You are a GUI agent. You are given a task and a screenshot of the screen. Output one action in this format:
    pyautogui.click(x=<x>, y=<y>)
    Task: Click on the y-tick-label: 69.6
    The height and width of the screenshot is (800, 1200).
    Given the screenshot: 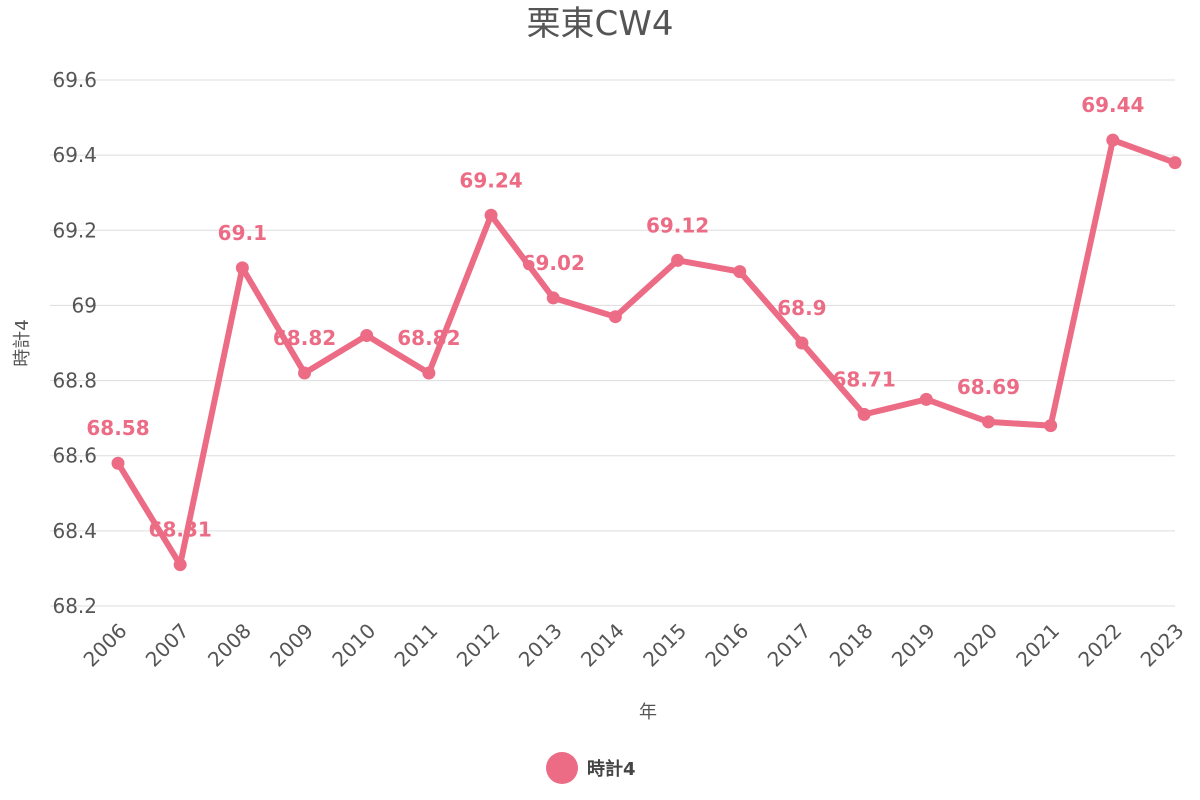 What is the action you would take?
    pyautogui.click(x=74, y=80)
    